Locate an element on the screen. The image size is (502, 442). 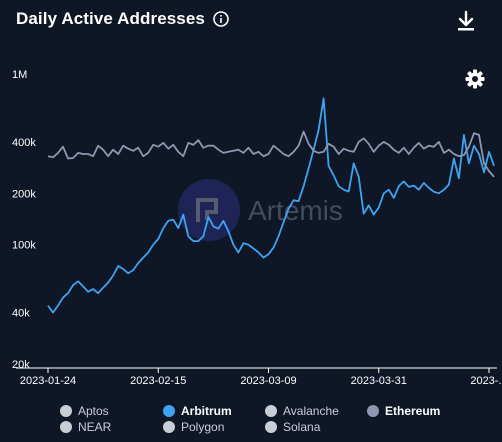
y-tick-label: 100k is located at coordinates (24, 246).